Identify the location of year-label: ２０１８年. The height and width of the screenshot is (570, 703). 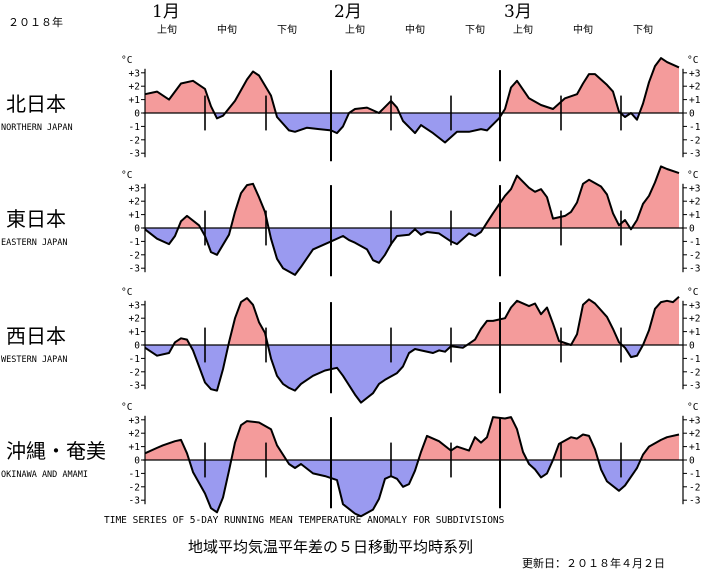
(35, 22).